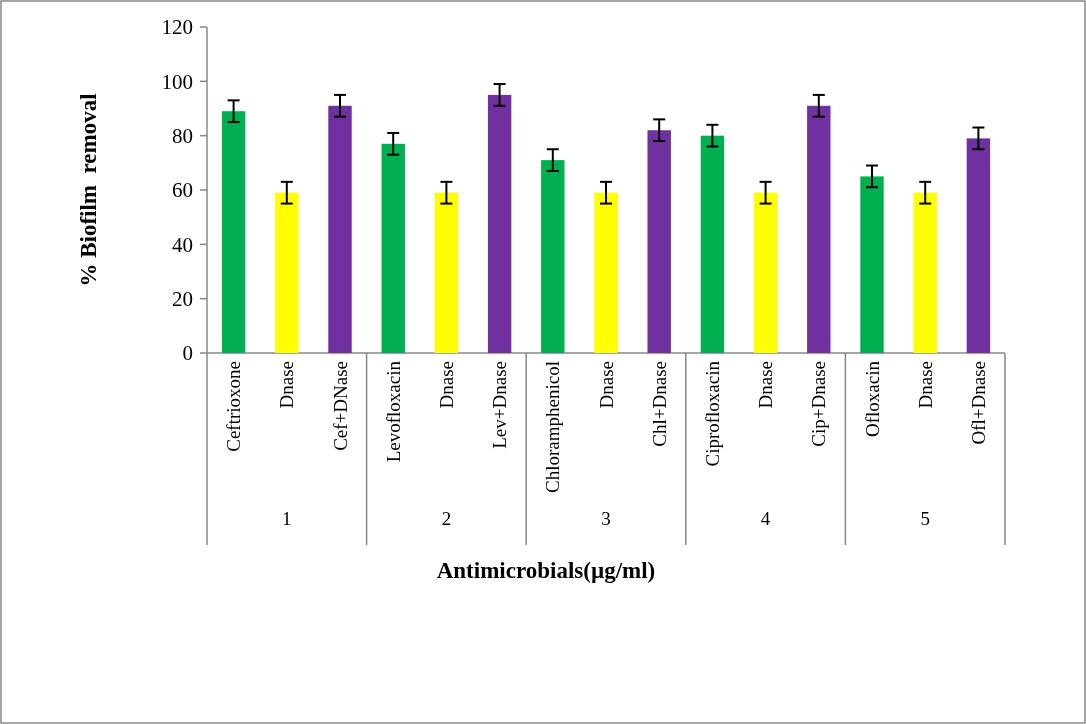 This screenshot has width=1086, height=724. Describe the element at coordinates (234, 406) in the screenshot. I see `x-tick-label: Ceftrioxone` at that location.